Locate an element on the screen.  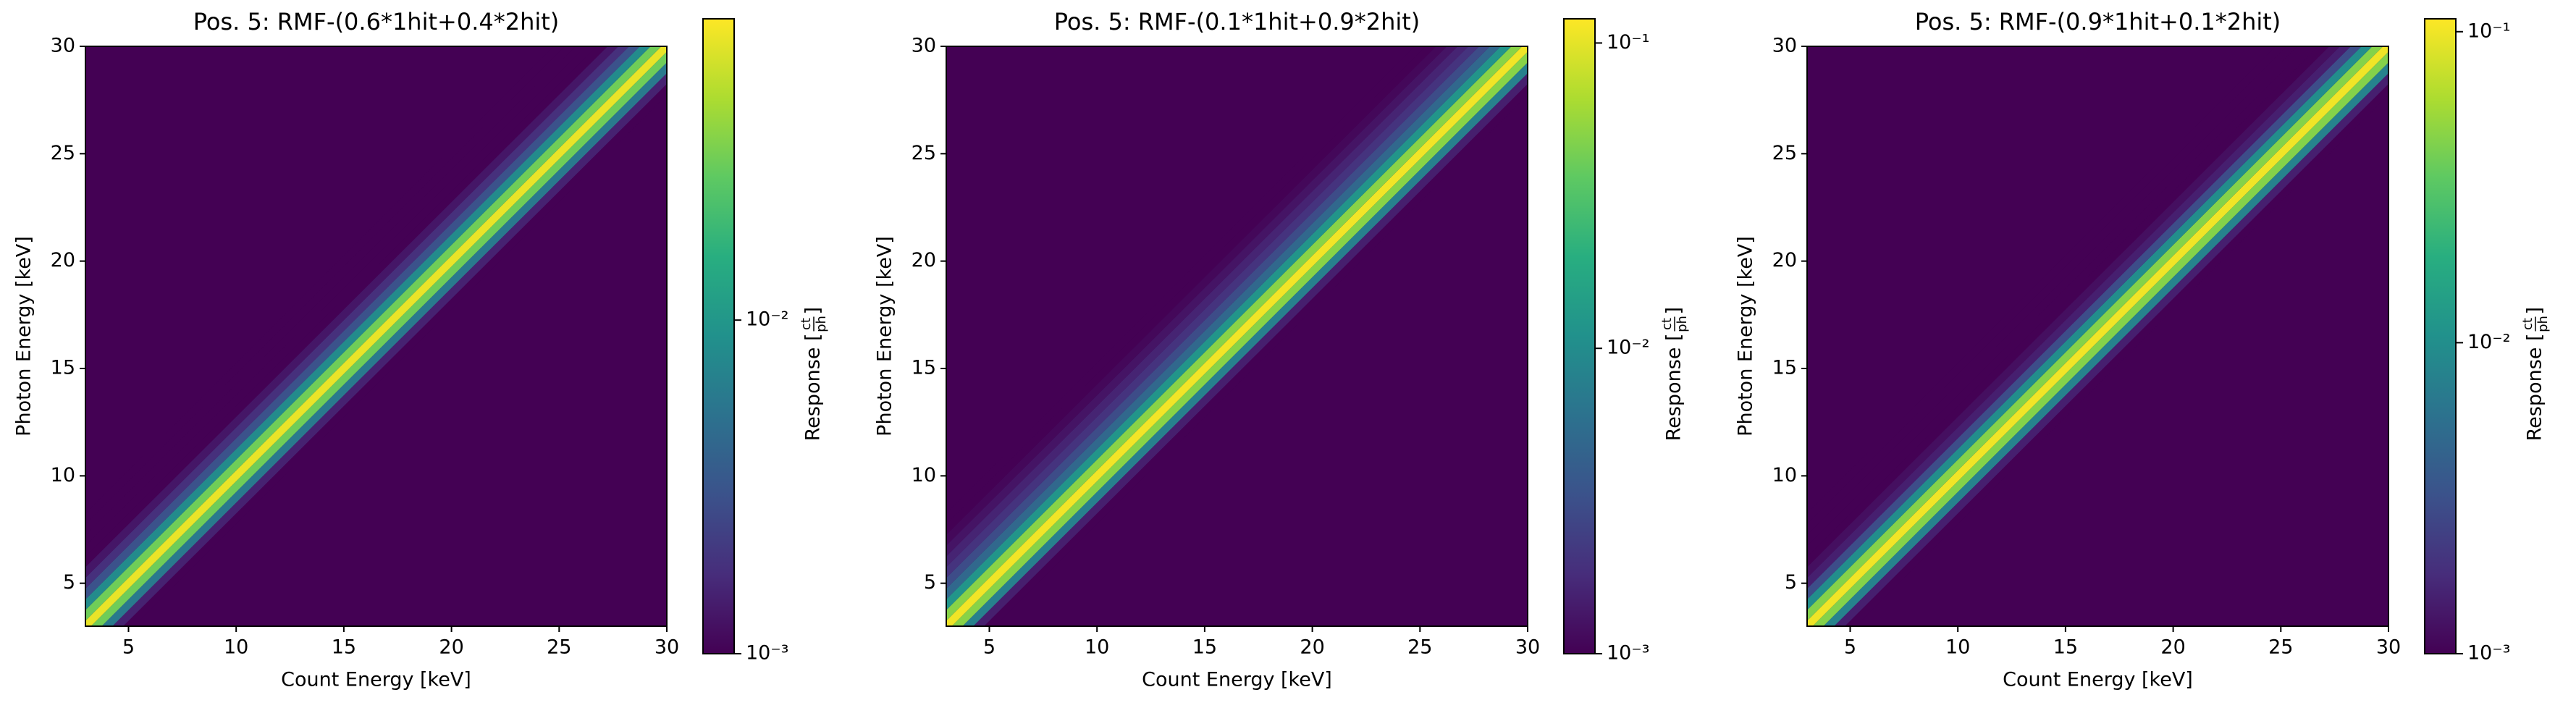
x-tick-label: 25 is located at coordinates (559, 648).